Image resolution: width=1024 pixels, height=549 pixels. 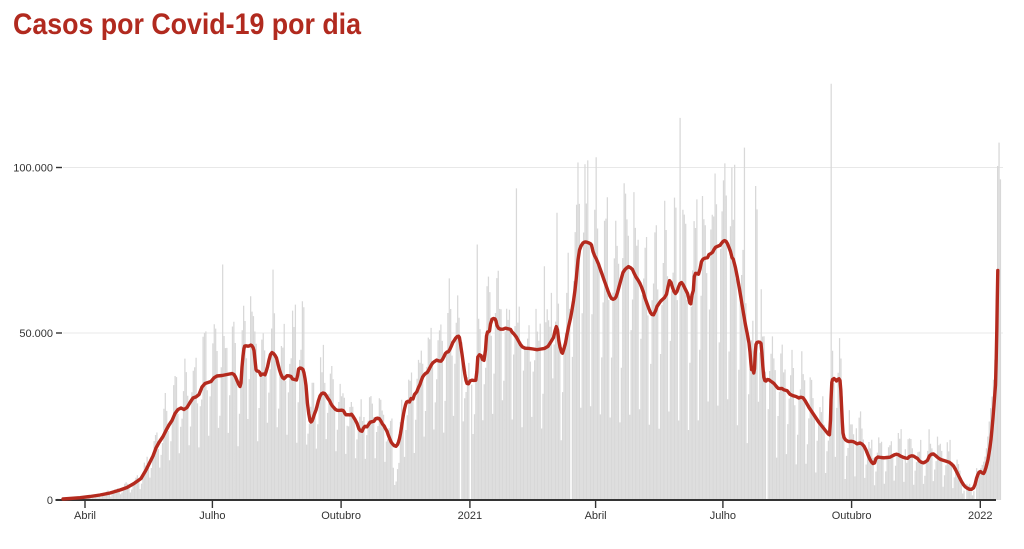 I want to click on svg-text: 0, so click(x=50, y=501).